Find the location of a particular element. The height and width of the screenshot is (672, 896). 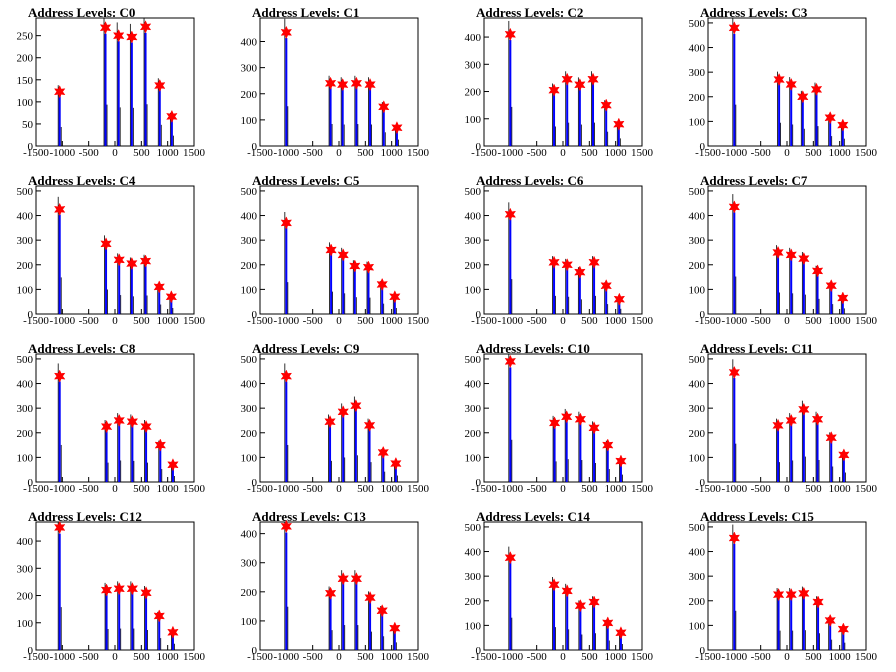

chart-title: Address Levels: C3 is located at coordinates (754, 12).